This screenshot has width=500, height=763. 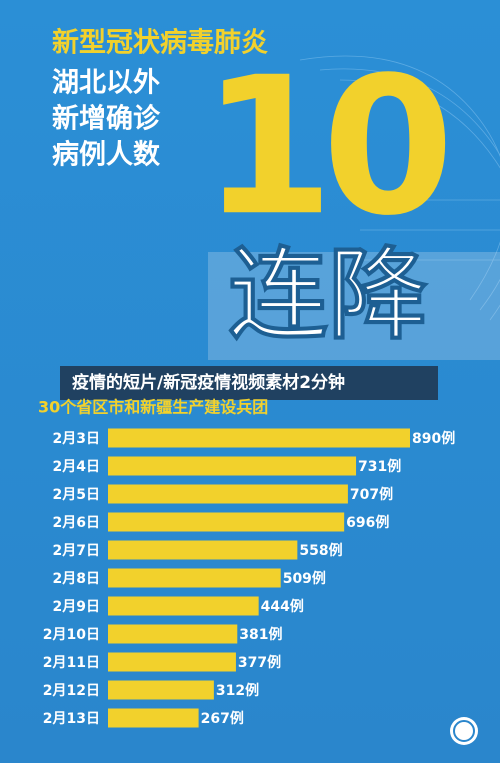 I want to click on decoration, so click(x=399, y=188).